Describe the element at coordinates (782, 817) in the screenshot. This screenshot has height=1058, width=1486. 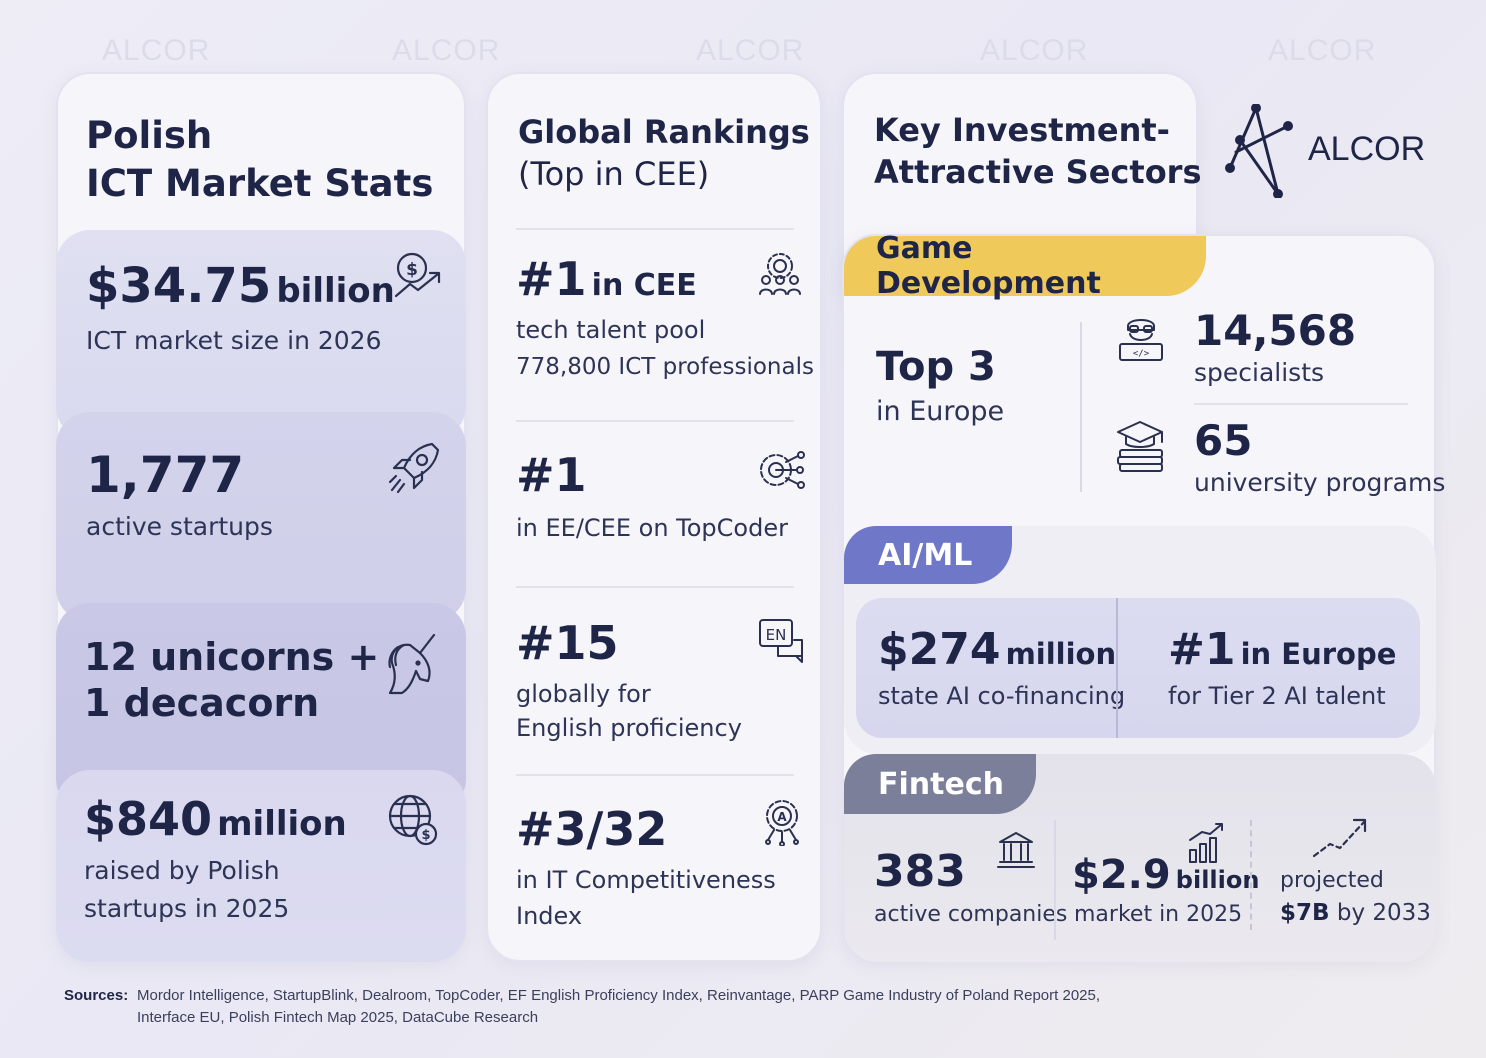
I see `svg-text: A` at that location.